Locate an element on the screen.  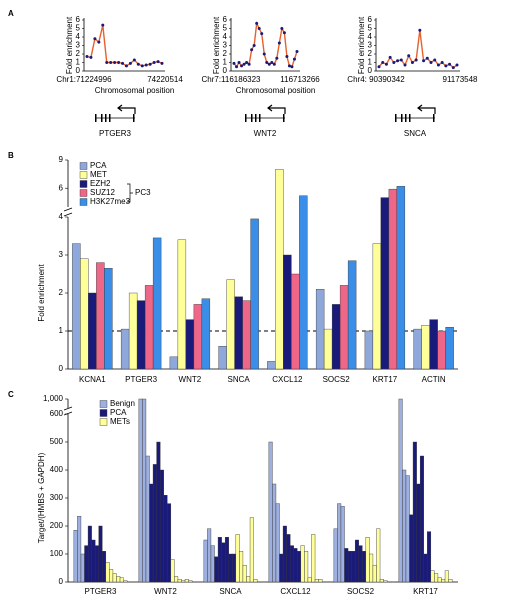
x-end-label: 116713266 is located at coordinates (300, 79).